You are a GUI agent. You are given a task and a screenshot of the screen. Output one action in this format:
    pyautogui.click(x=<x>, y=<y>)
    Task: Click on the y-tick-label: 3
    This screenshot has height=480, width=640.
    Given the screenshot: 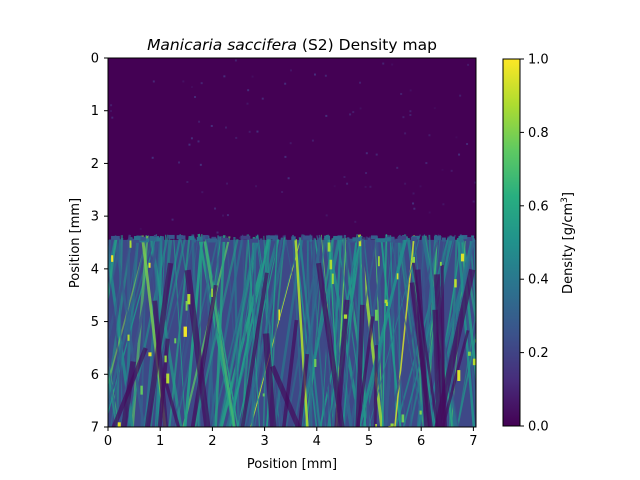 What is the action you would take?
    pyautogui.click(x=95, y=217)
    